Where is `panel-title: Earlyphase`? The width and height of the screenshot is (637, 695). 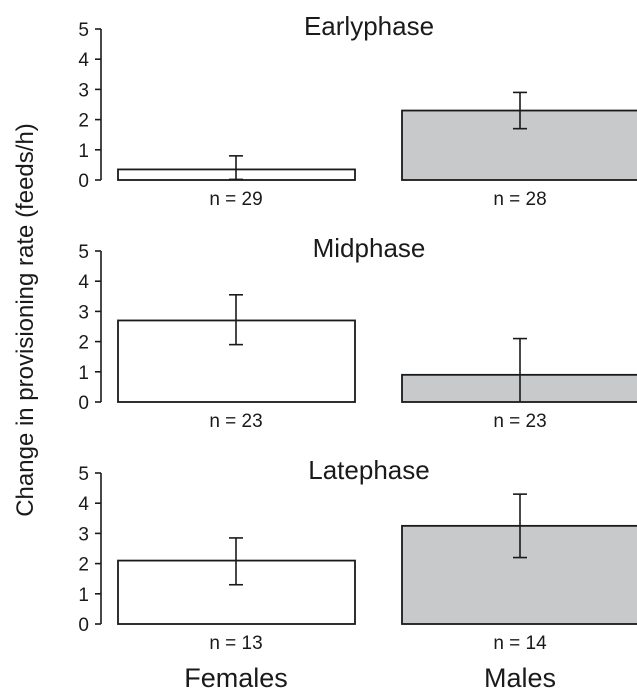
panel-title: Earlyphase is located at coordinates (369, 26).